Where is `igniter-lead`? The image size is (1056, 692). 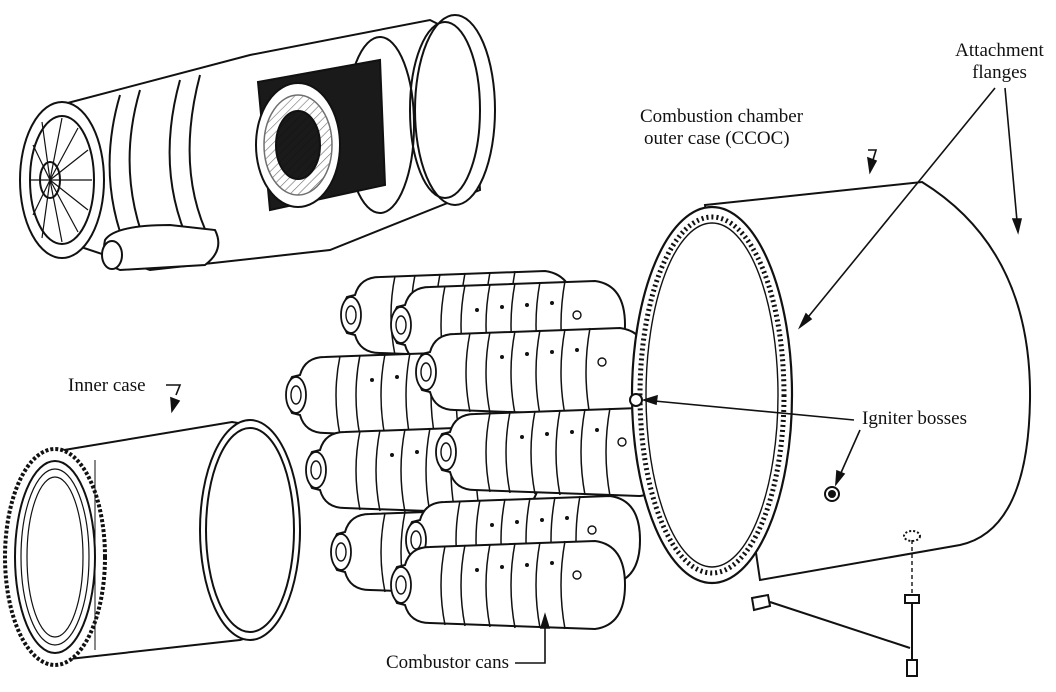
igniter-lead is located at coordinates (835, 608).